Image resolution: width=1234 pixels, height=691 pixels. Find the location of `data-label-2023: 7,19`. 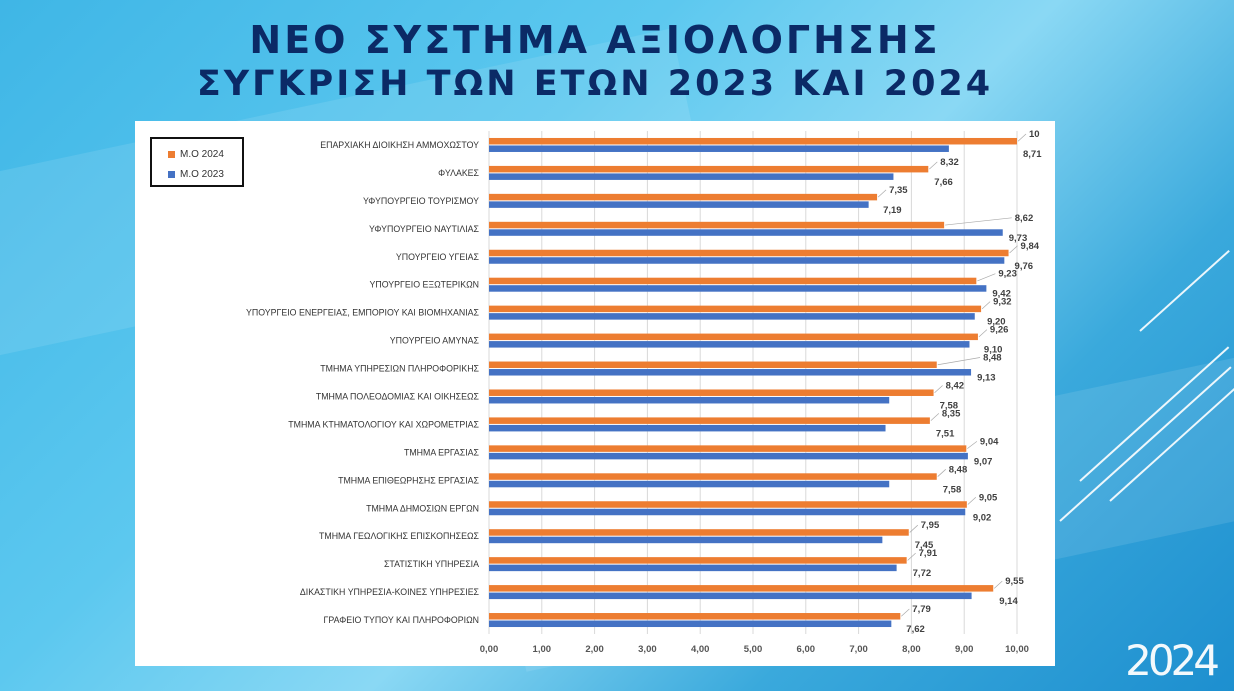

data-label-2023: 7,19 is located at coordinates (892, 210).